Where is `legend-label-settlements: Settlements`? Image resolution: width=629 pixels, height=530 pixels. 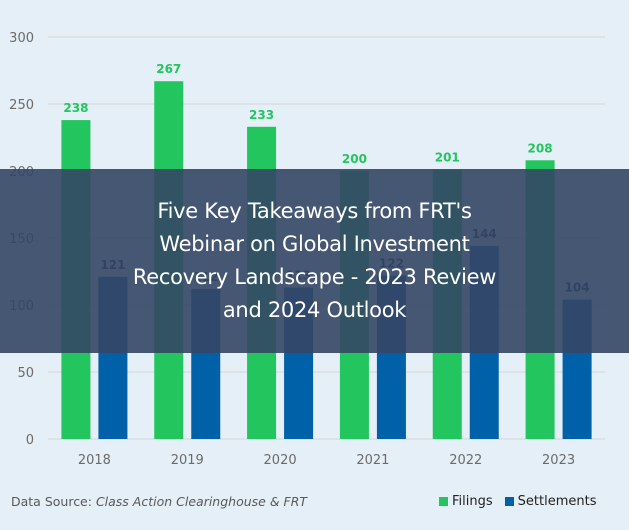 legend-label-settlements: Settlements is located at coordinates (557, 501).